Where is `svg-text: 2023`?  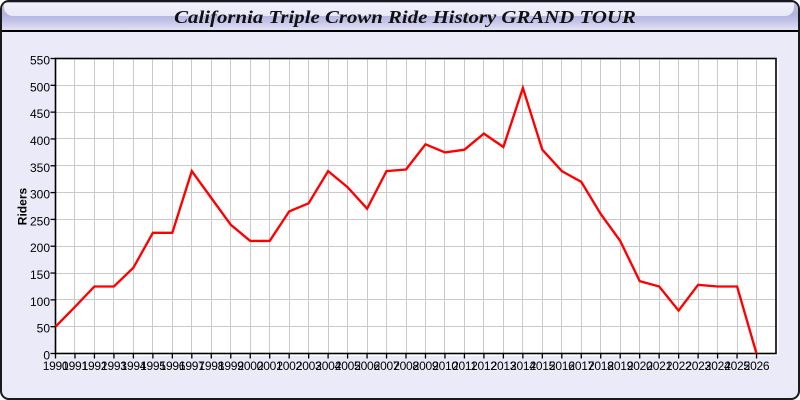 svg-text: 2023 is located at coordinates (698, 366).